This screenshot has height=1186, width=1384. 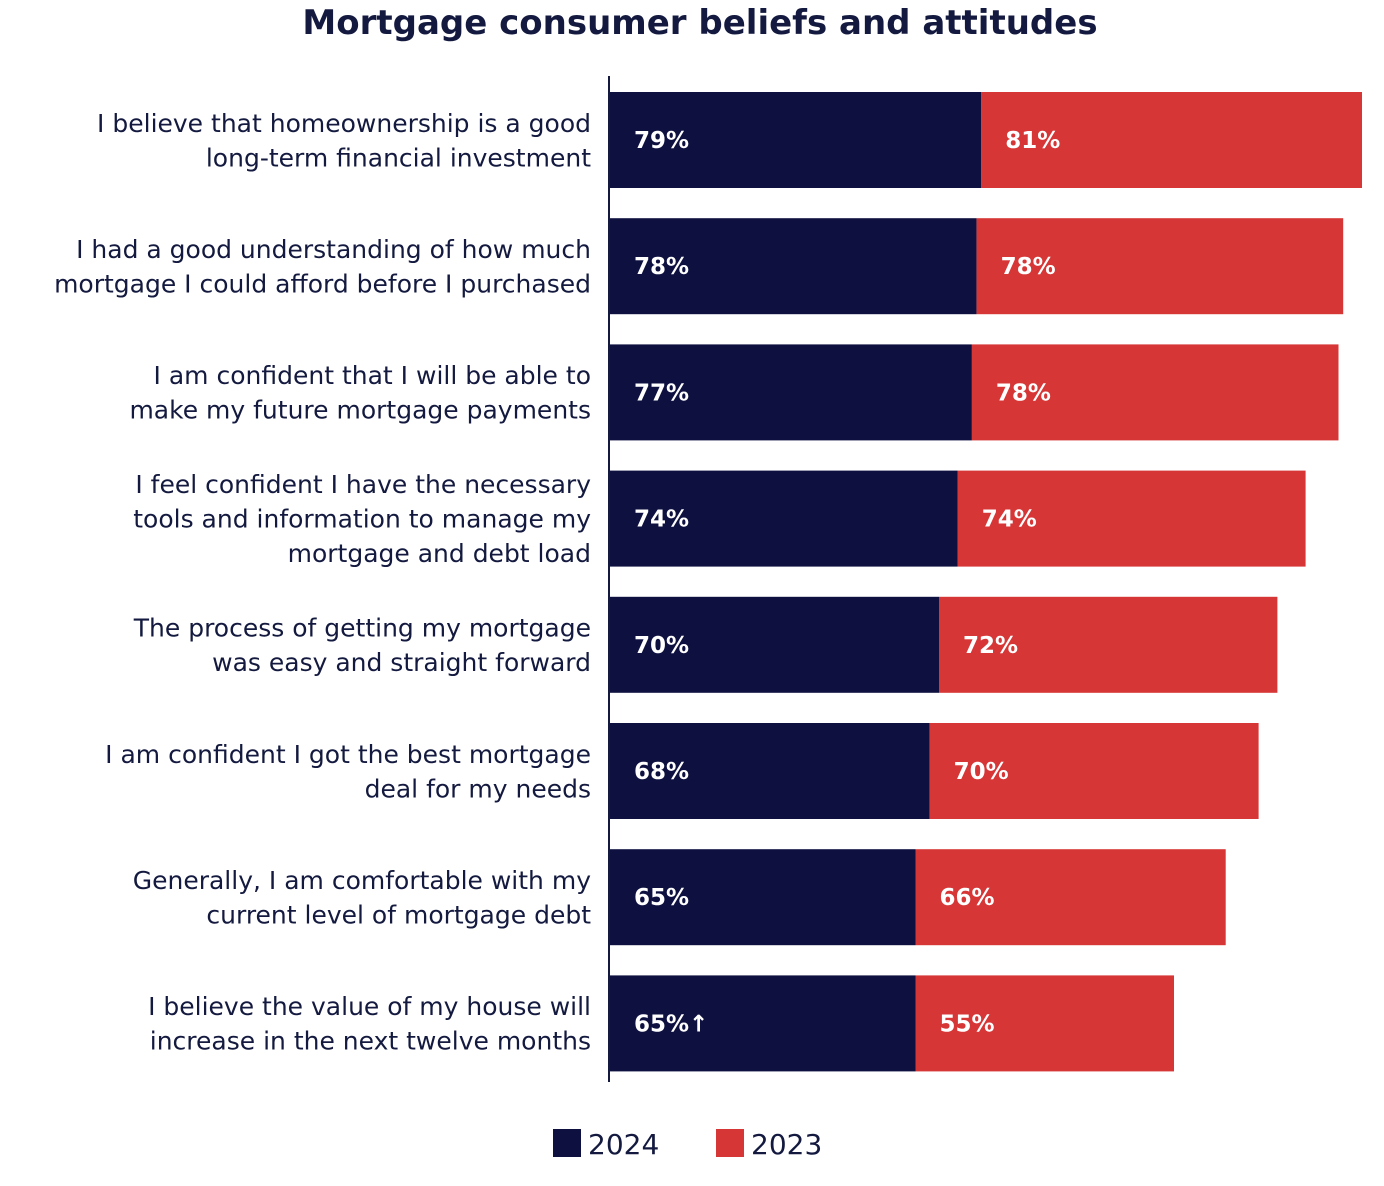 I want to click on legend-label-2024: 2024, so click(x=623, y=1144).